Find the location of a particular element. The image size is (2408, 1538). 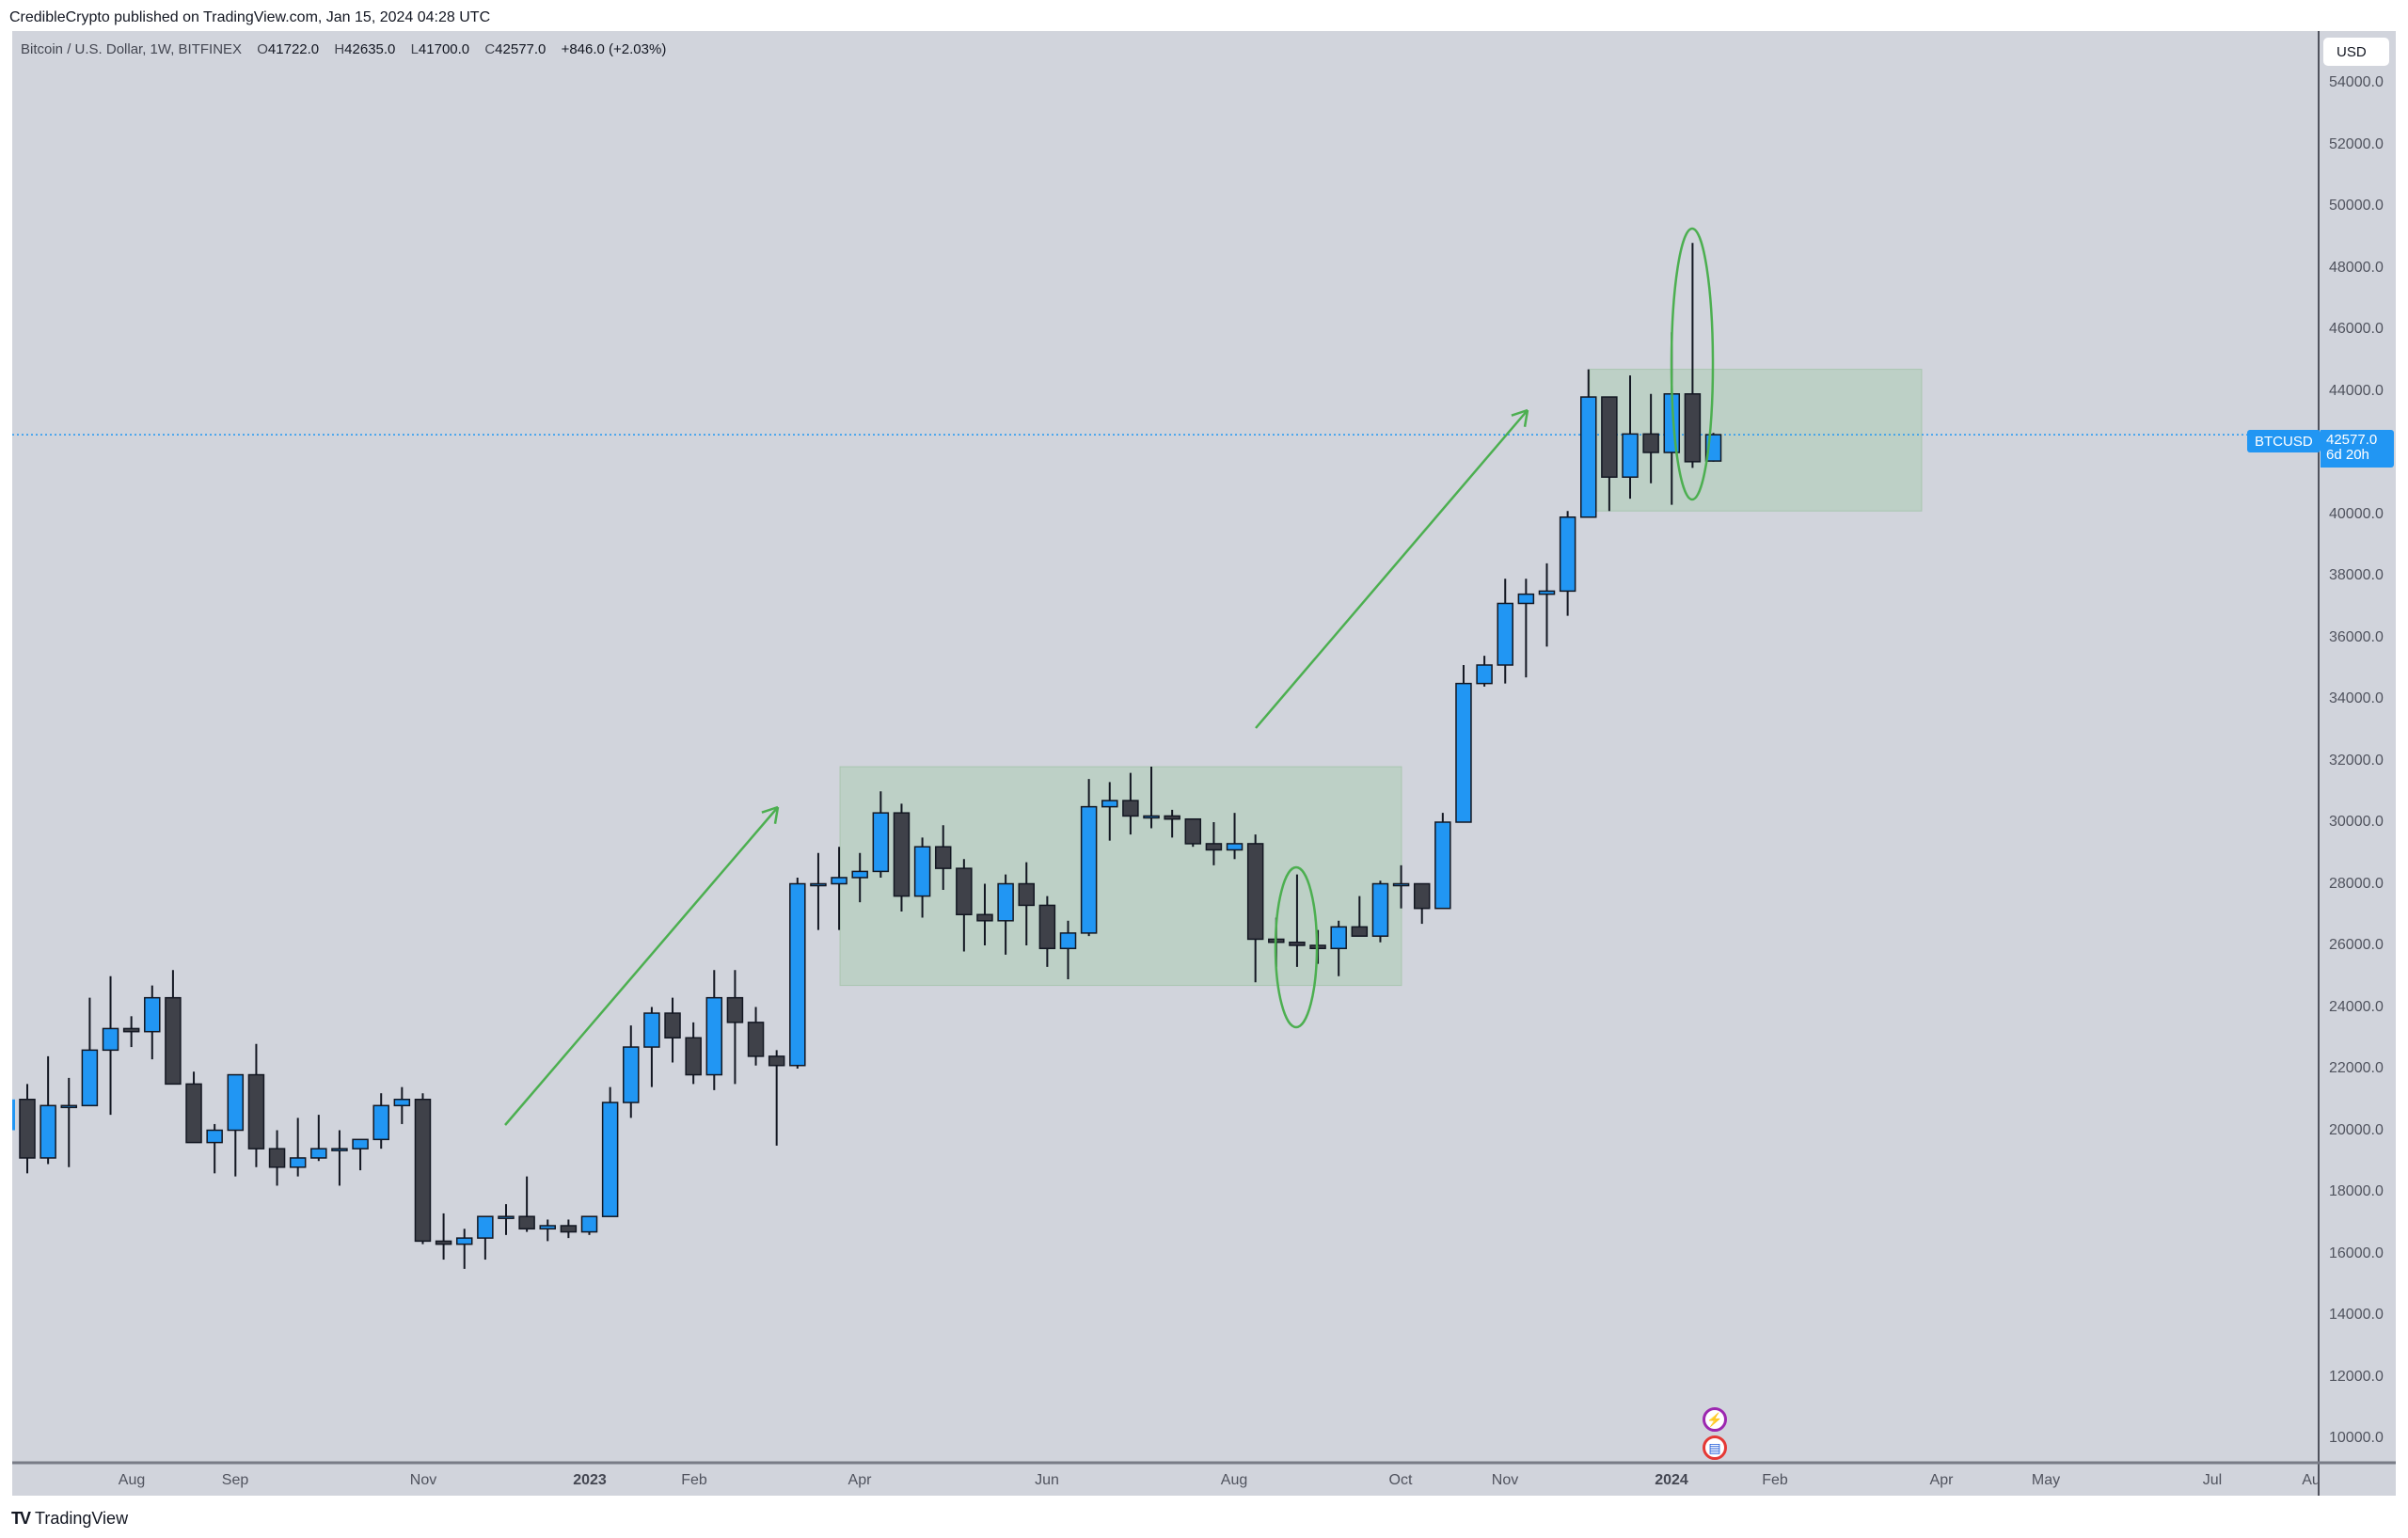

earnings-lightning-icon: ⚡ is located at coordinates (1715, 1420).